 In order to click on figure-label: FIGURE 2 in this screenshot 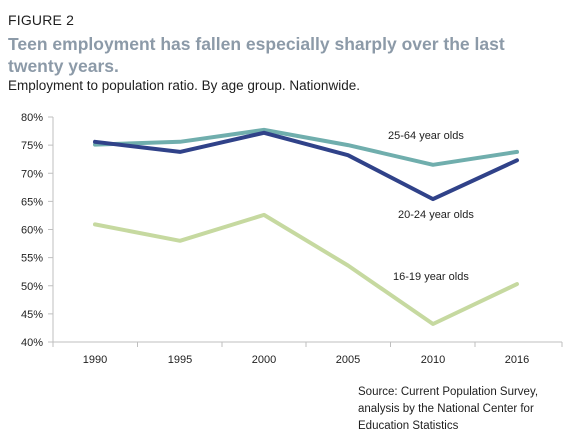, I will do `click(41, 20)`.